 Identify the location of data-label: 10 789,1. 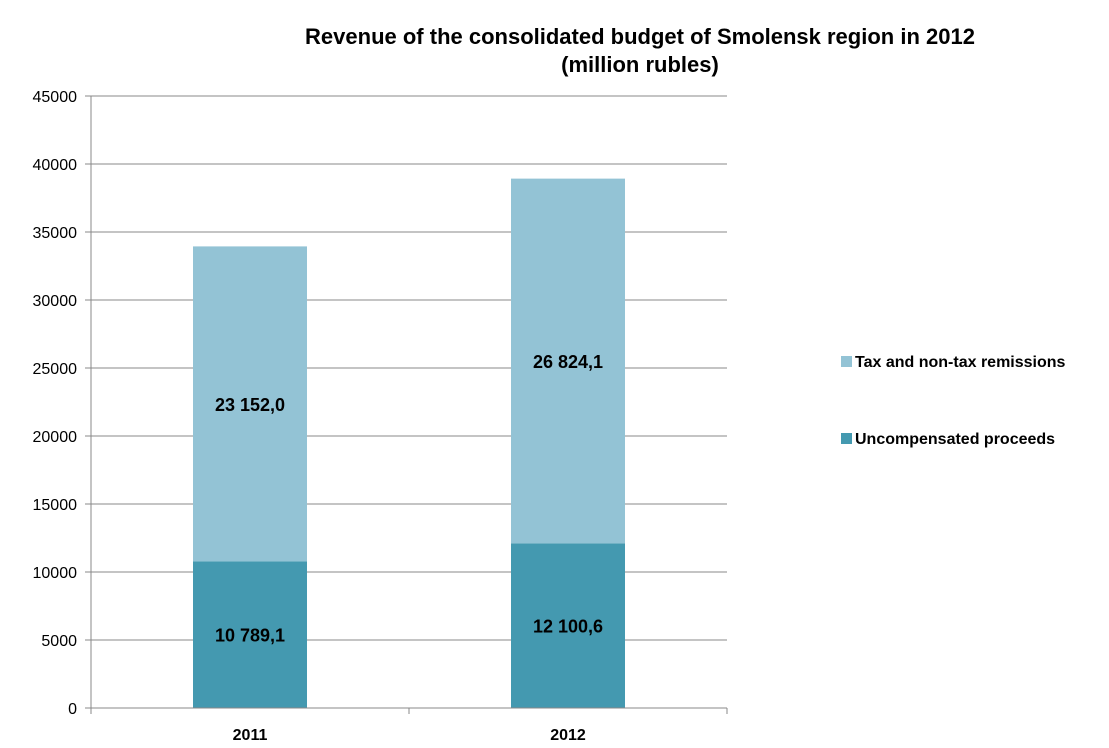
(250, 636).